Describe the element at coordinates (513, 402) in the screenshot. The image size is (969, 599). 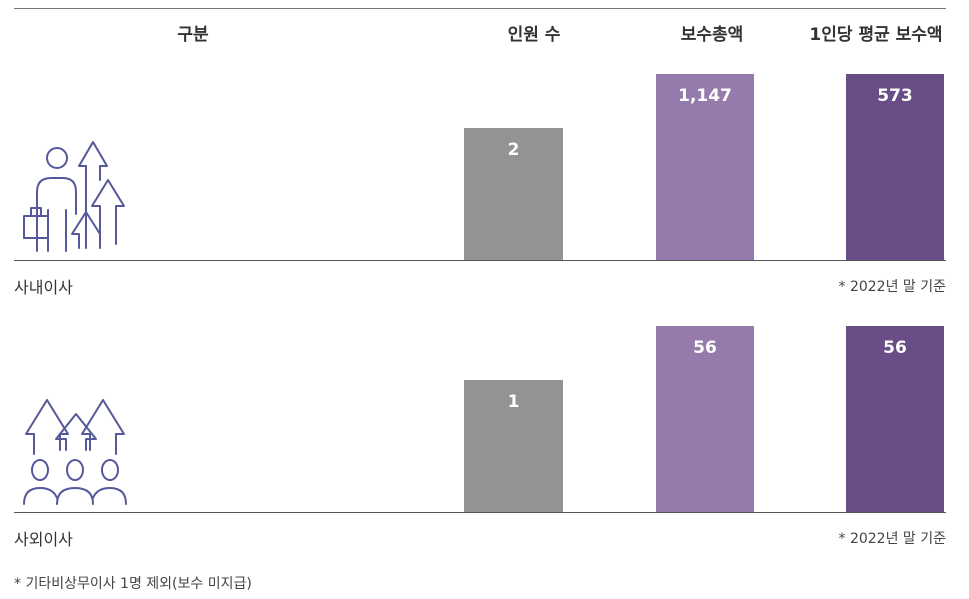
I see `bar-label: 1` at that location.